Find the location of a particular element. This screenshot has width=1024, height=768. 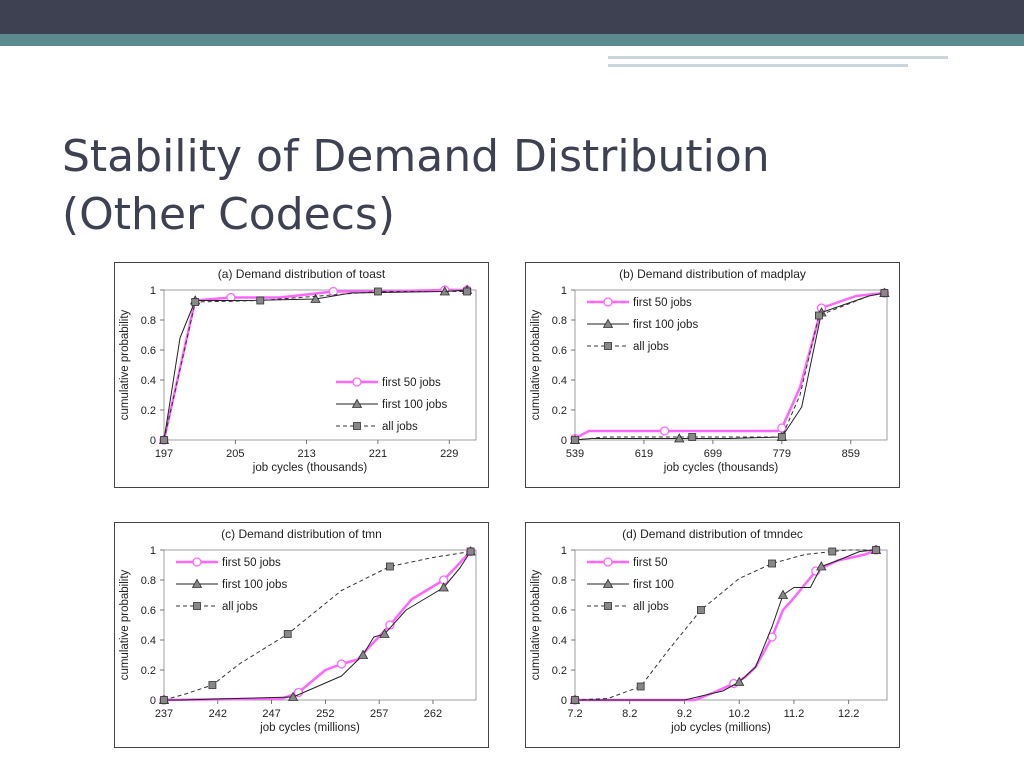

y-tick-label: 0 is located at coordinates (564, 701).